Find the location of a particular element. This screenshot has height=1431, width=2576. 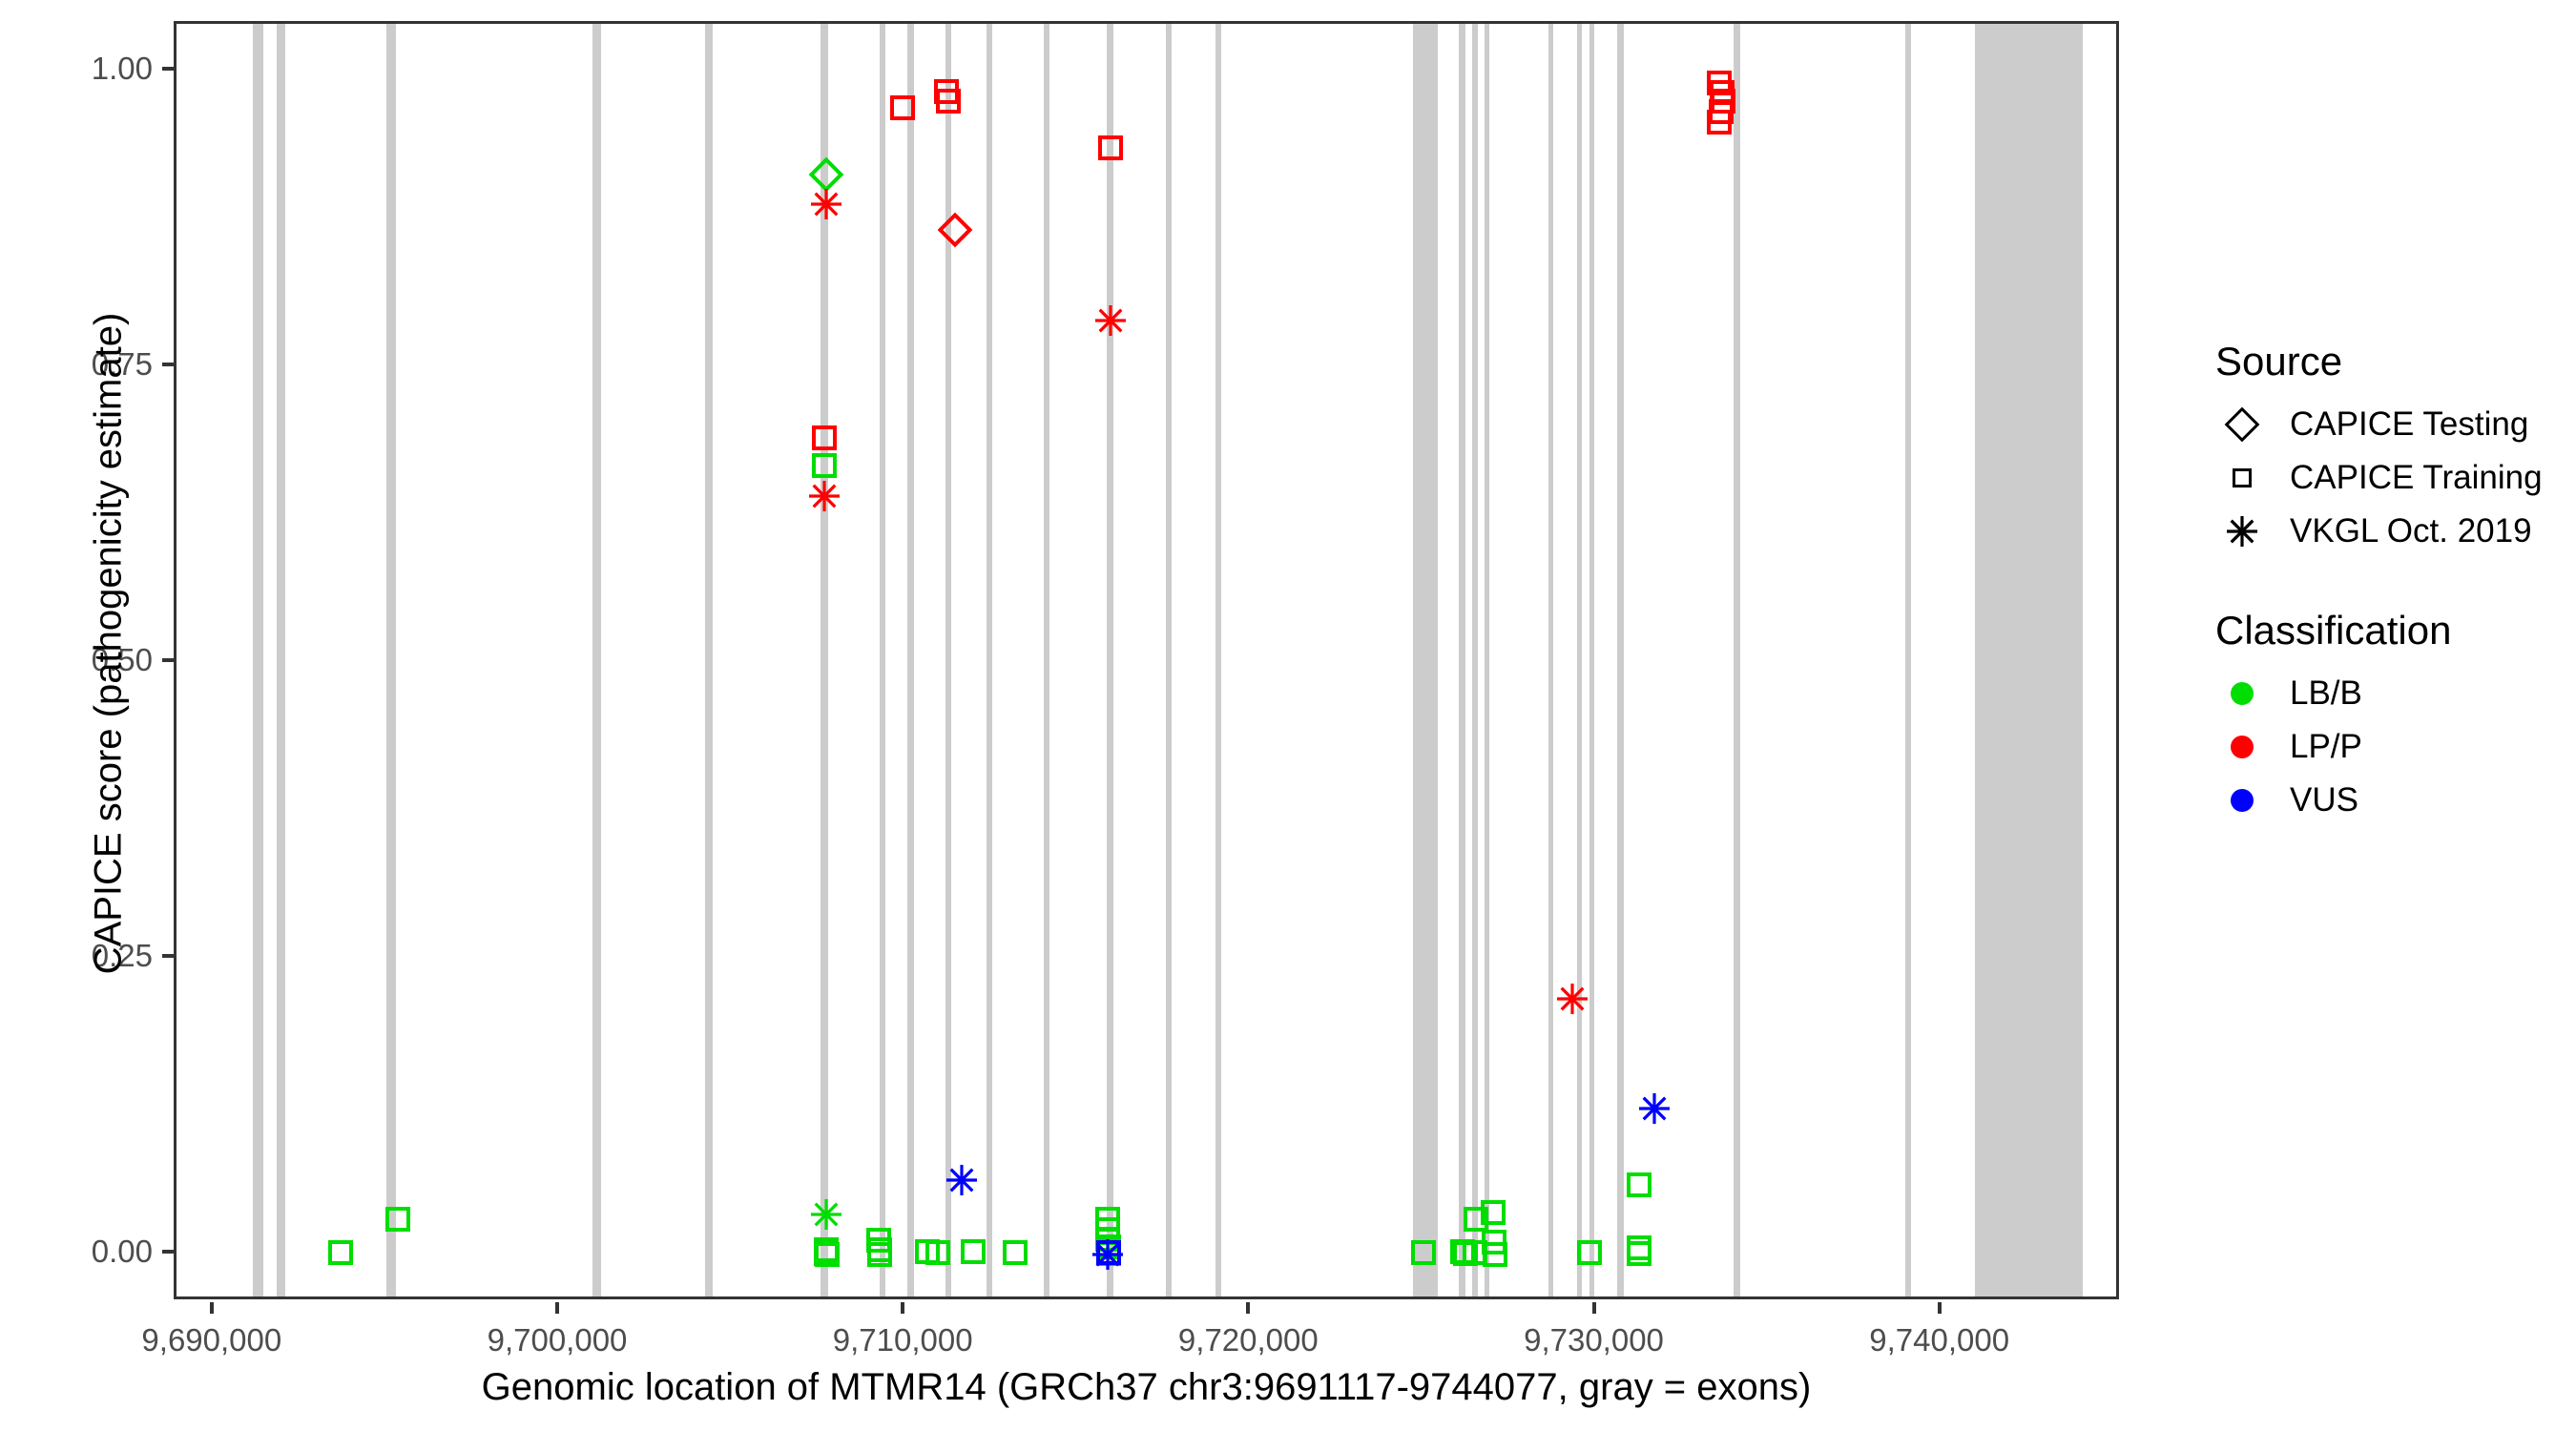

x-tick-label: 9,710,000 is located at coordinates (902, 1340).